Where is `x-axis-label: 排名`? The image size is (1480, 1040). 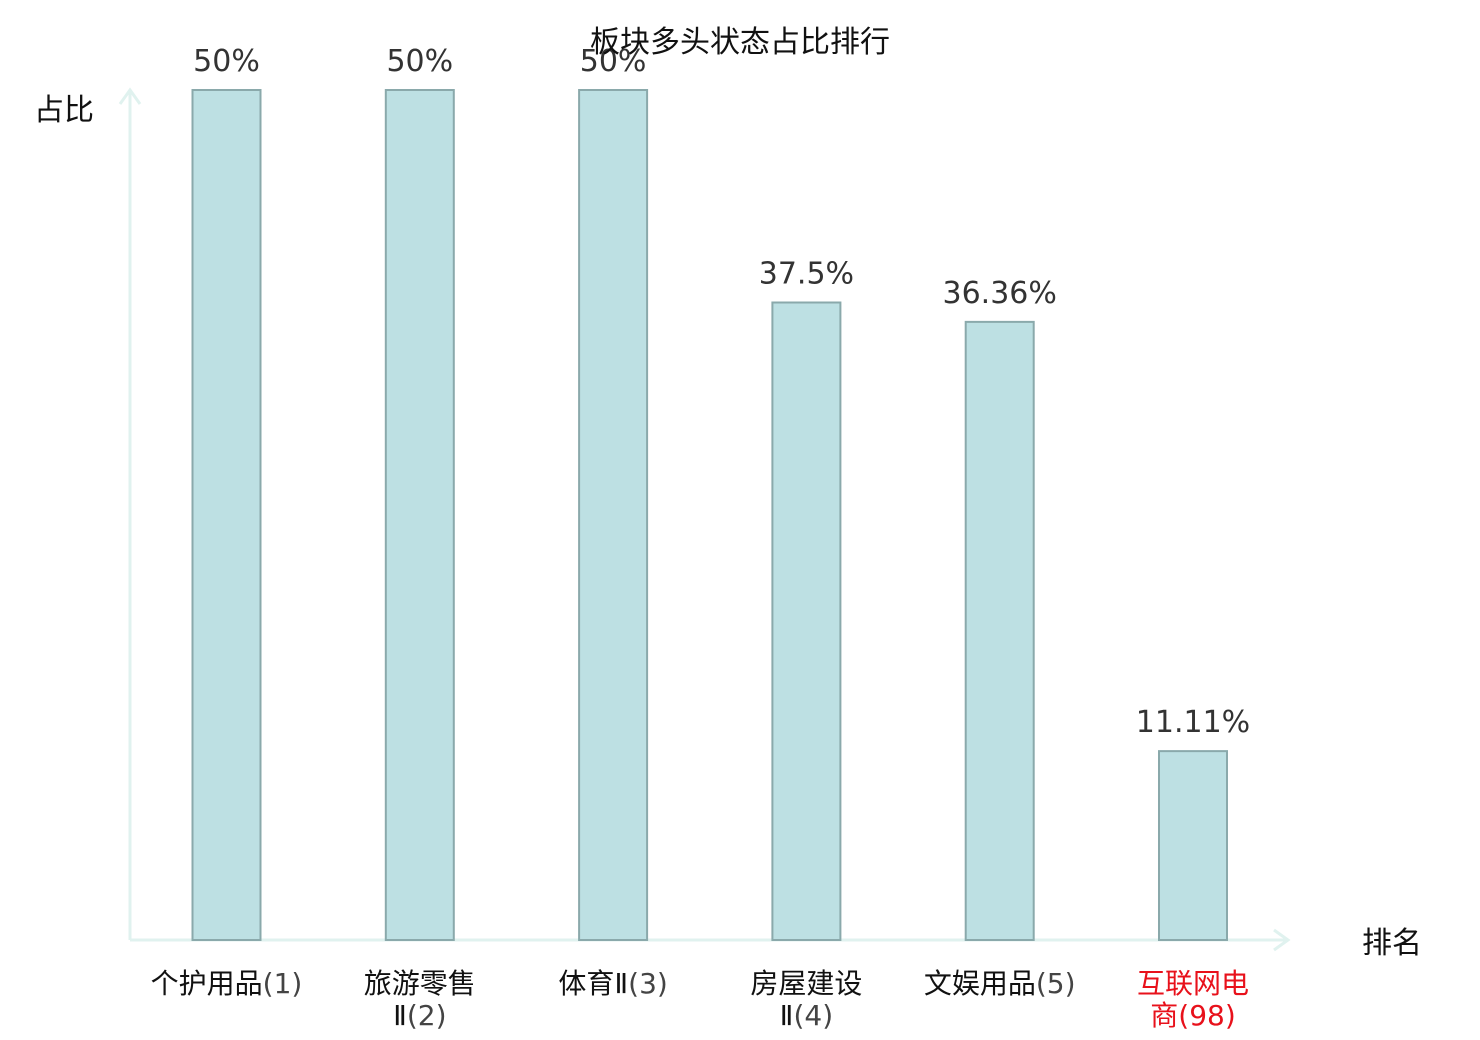 x-axis-label: 排名 is located at coordinates (1392, 943).